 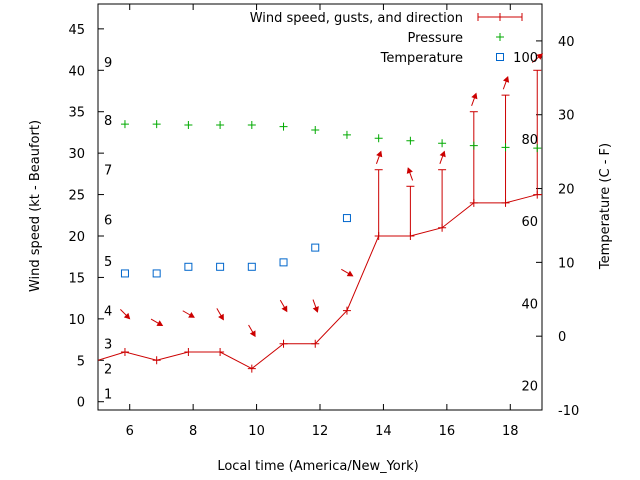 I want to click on legend-label-pressure: Pressure, so click(x=435, y=38).